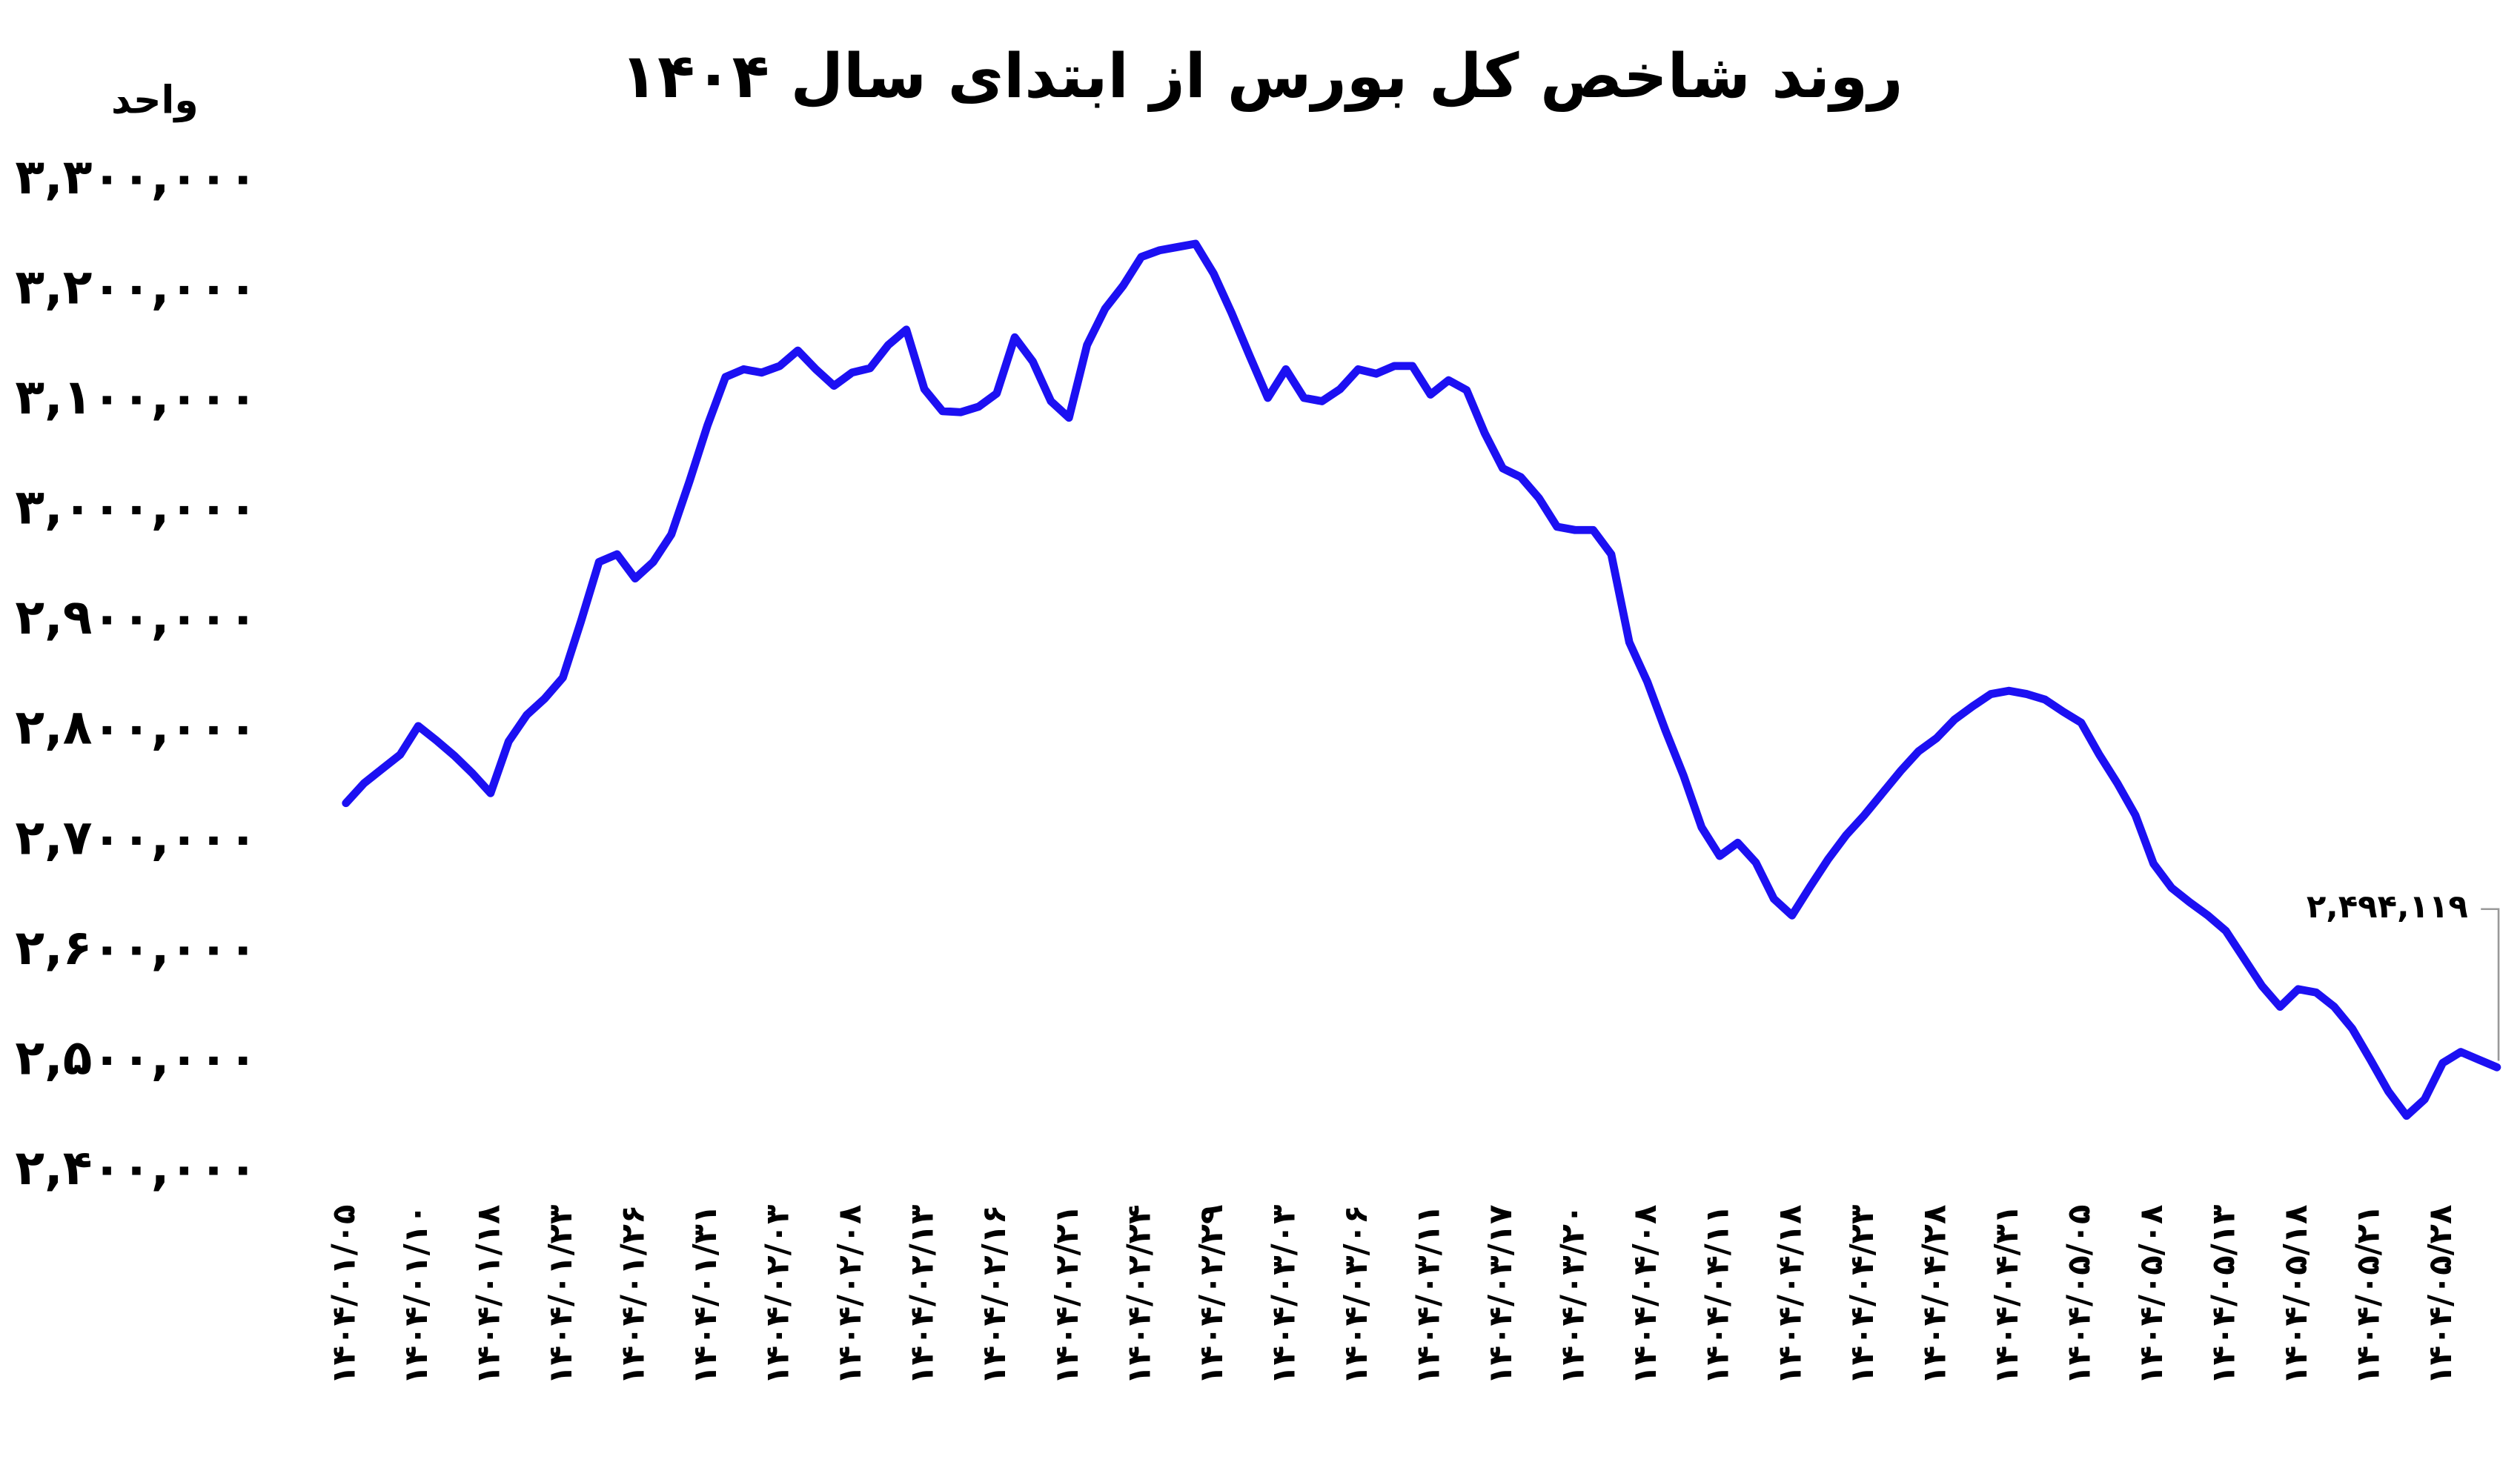  Describe the element at coordinates (136, 617) in the screenshot. I see `y-tick-label: ۲,۹۰۰,۰۰۰` at that location.